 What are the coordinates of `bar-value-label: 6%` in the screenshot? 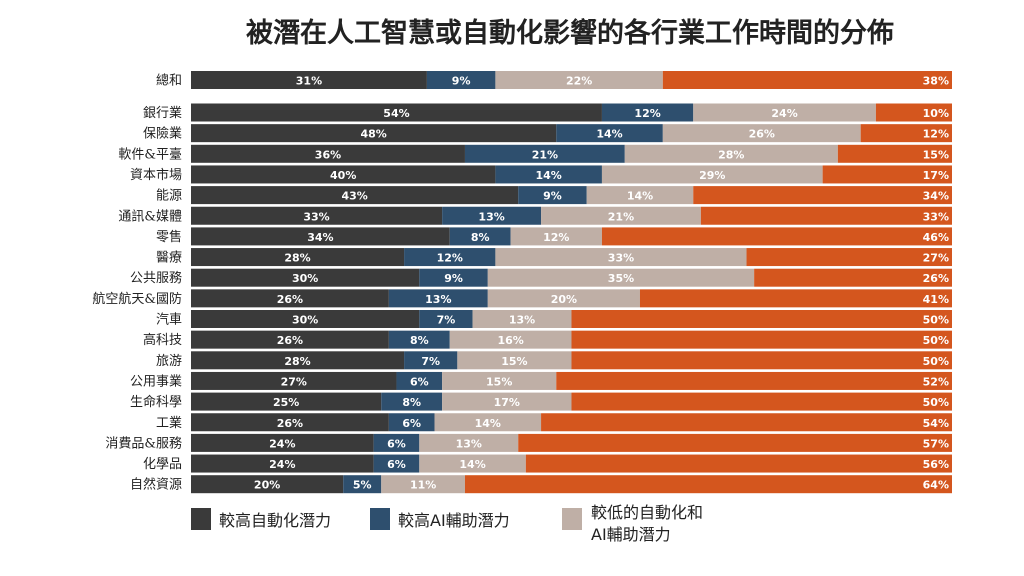 It's located at (396, 464).